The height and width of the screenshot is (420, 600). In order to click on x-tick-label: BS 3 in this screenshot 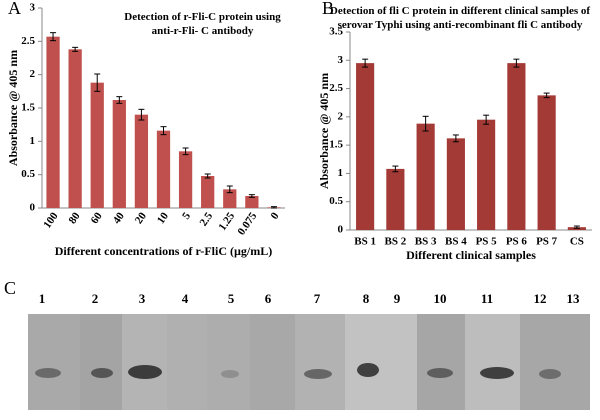, I will do `click(426, 242)`.